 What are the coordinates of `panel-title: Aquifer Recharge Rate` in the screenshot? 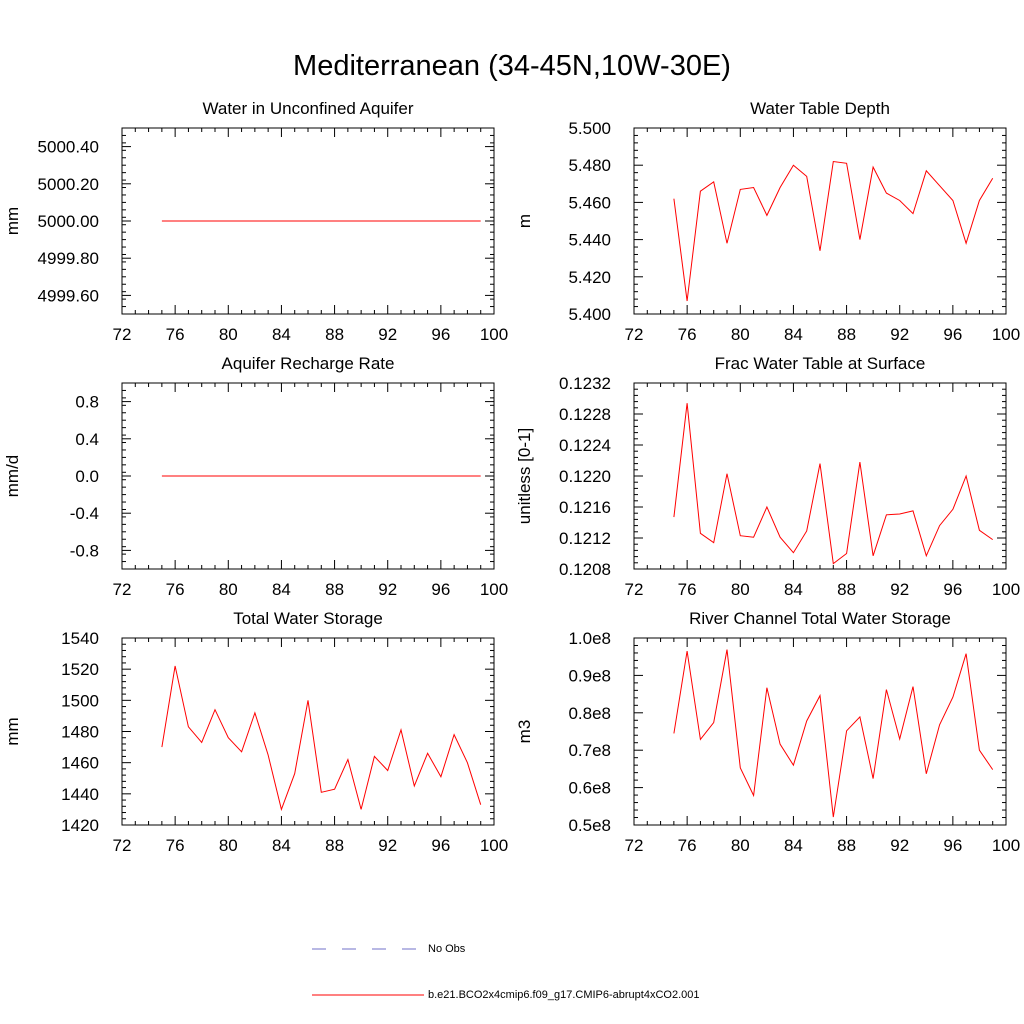 It's located at (308, 363).